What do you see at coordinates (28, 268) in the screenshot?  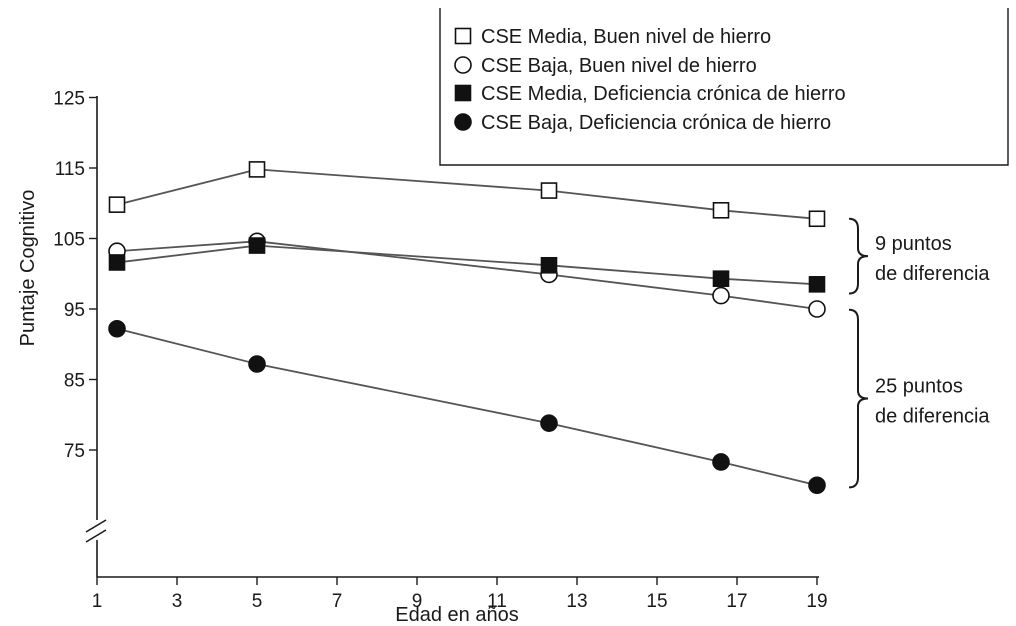 I see `y-axis-title: Puntaje Cognitivo` at bounding box center [28, 268].